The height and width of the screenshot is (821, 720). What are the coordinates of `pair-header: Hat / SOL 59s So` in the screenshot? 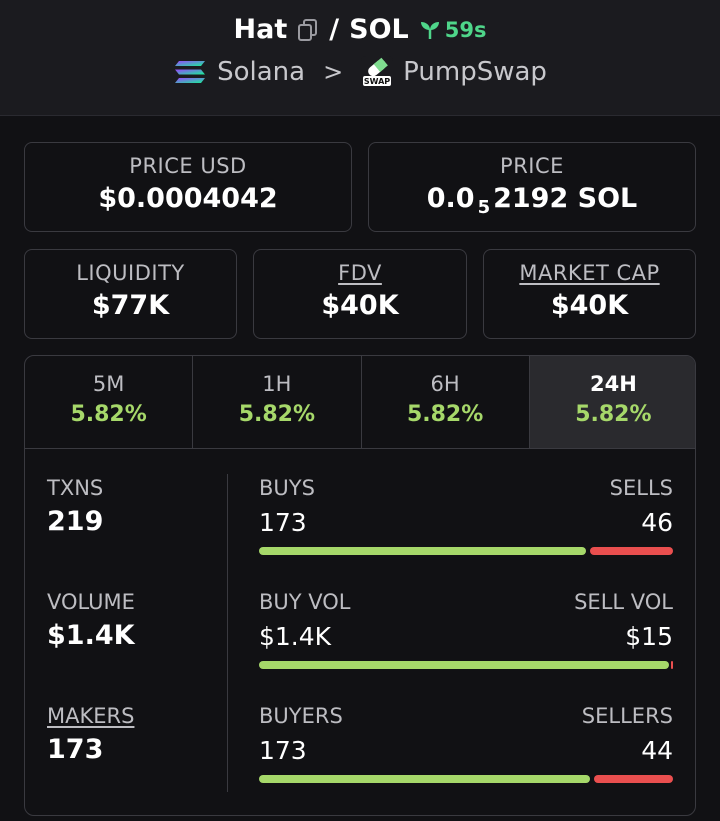 It's located at (360, 58).